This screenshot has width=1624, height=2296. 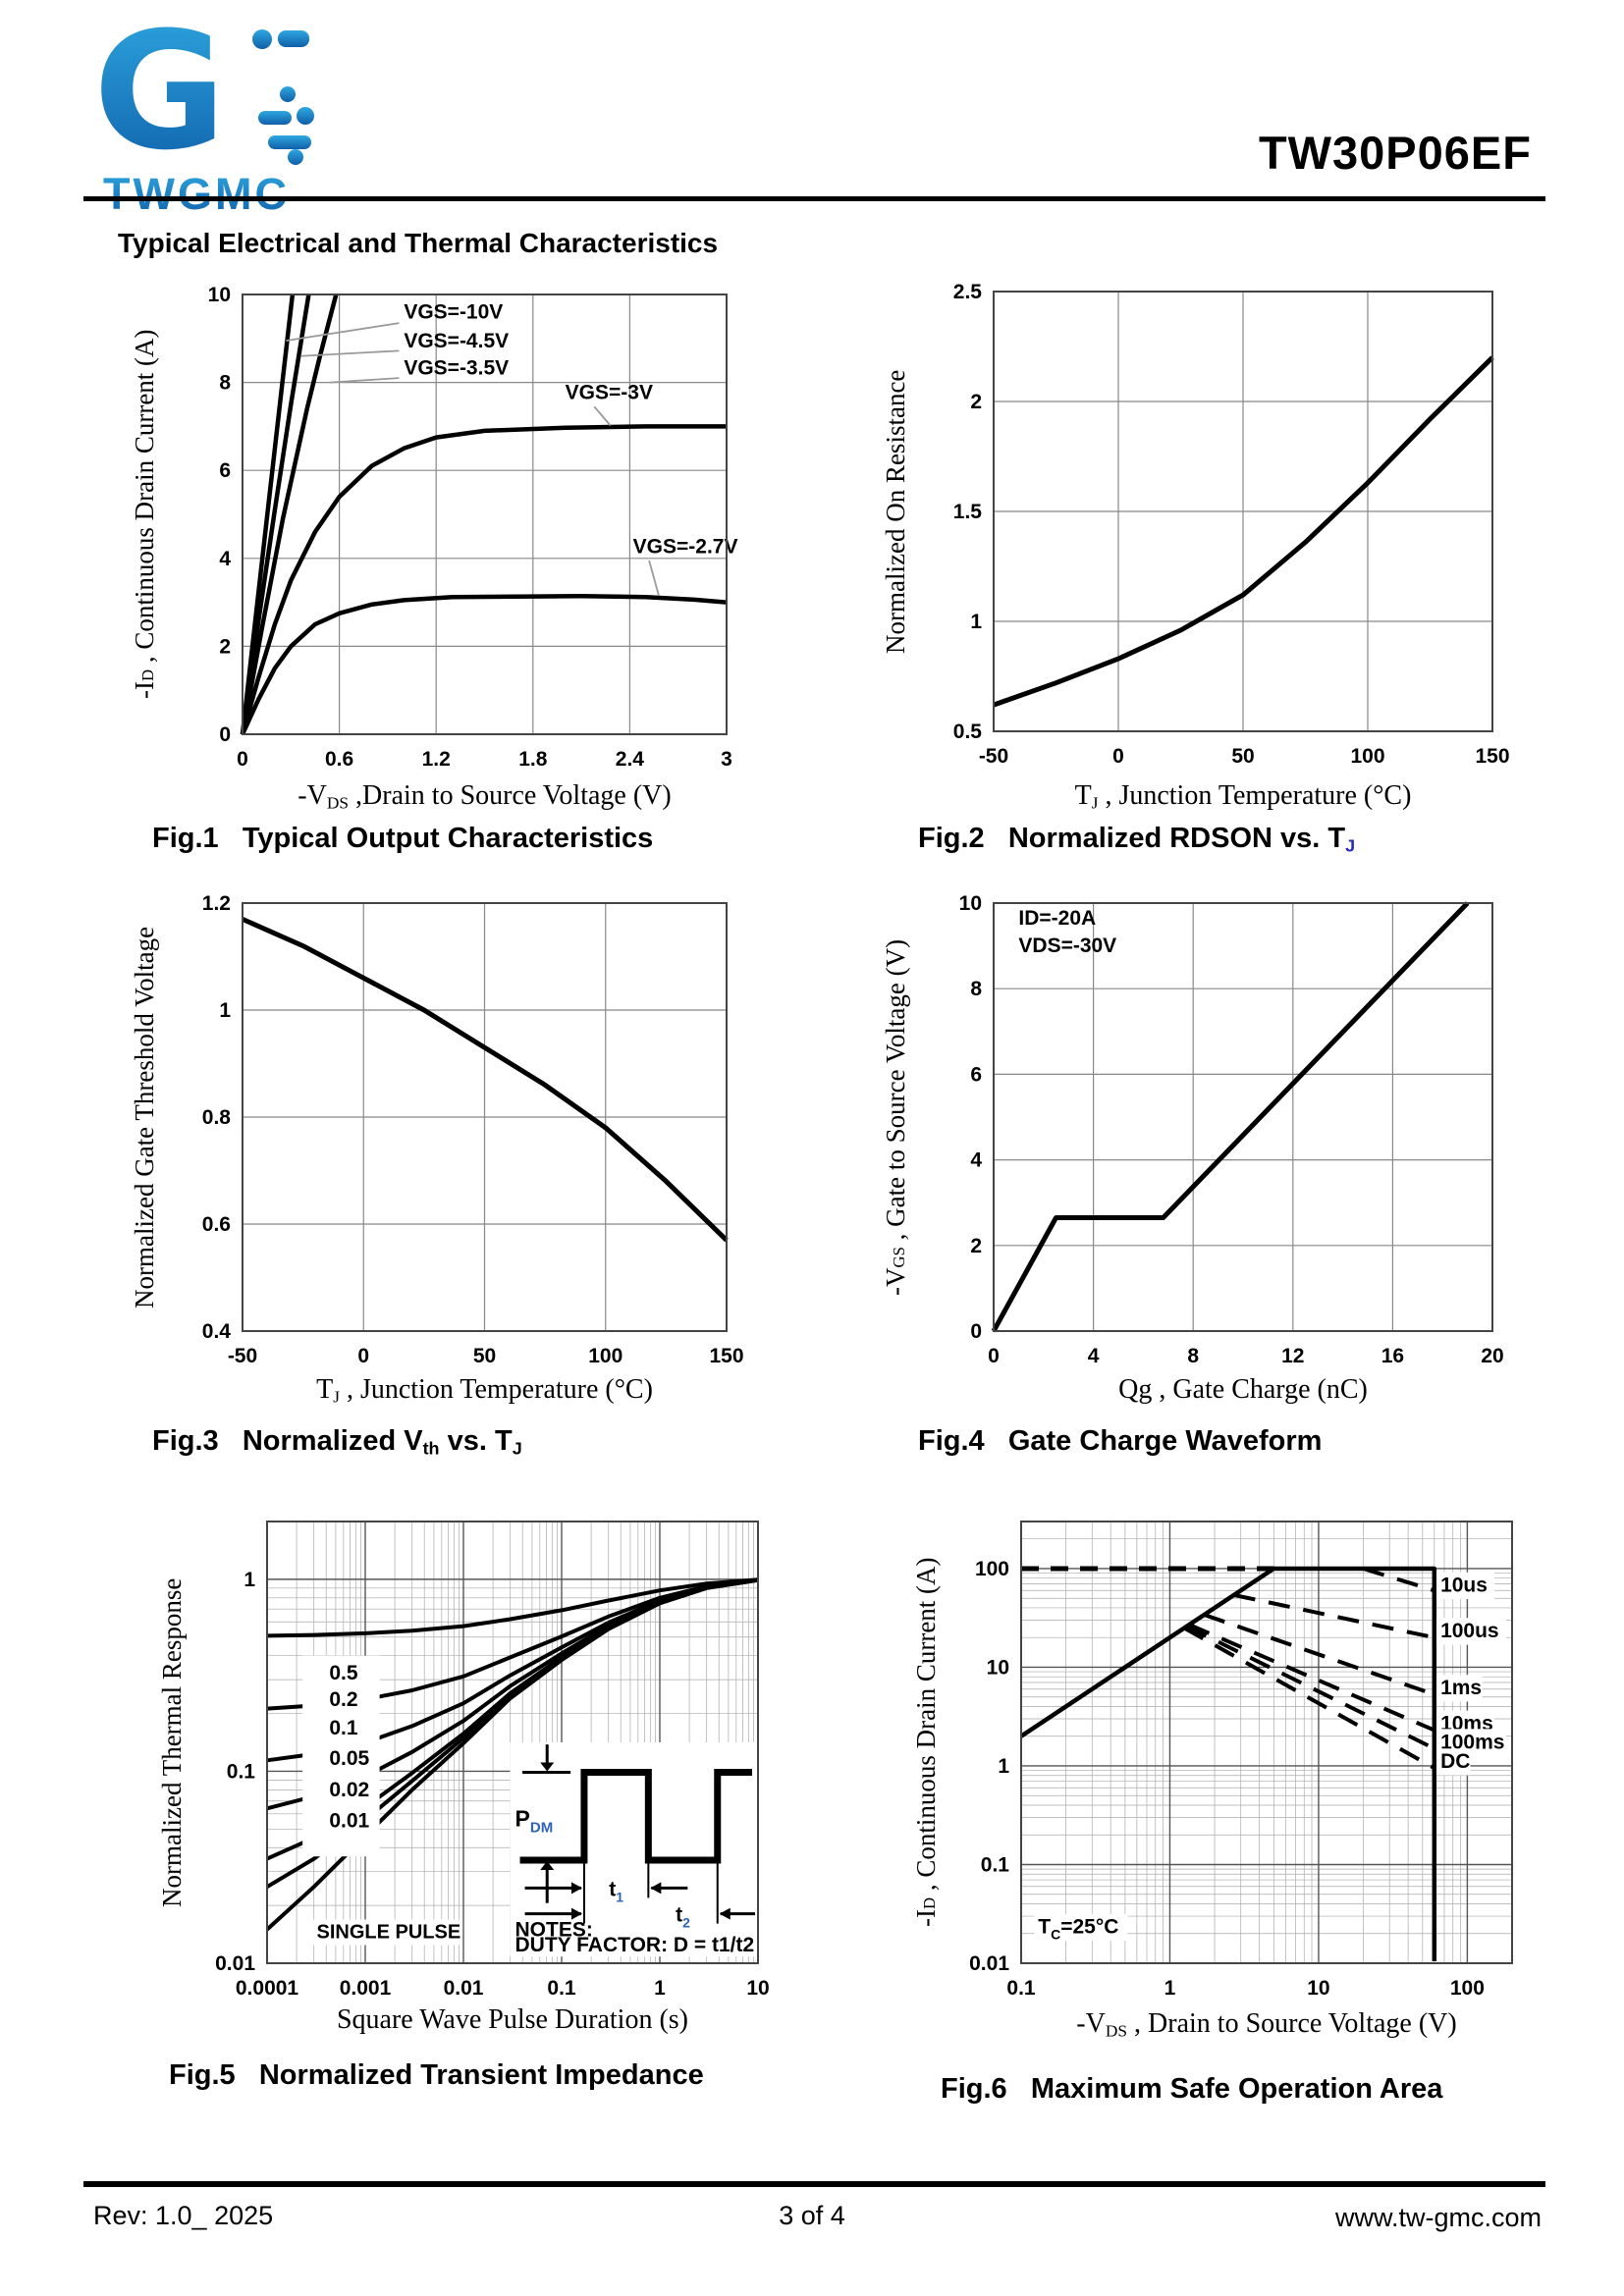 I want to click on fig2-chart: -50 0 50 100 150 0.5 1 1.5 2 2.5, so click(x=1231, y=524).